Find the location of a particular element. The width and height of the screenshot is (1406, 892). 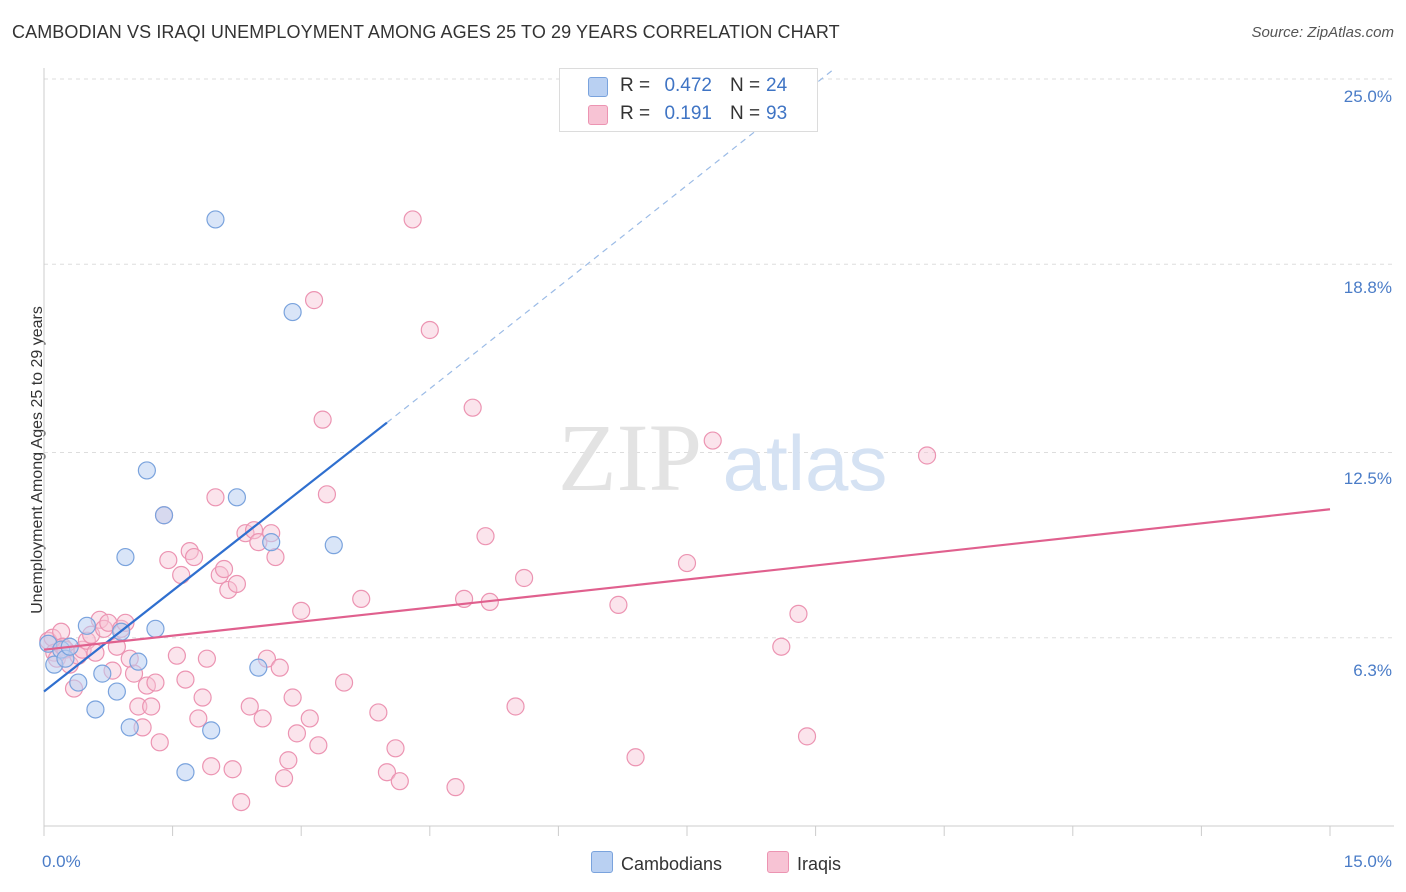

x-tick-label-max: 15.0% is located at coordinates (1367, 861).